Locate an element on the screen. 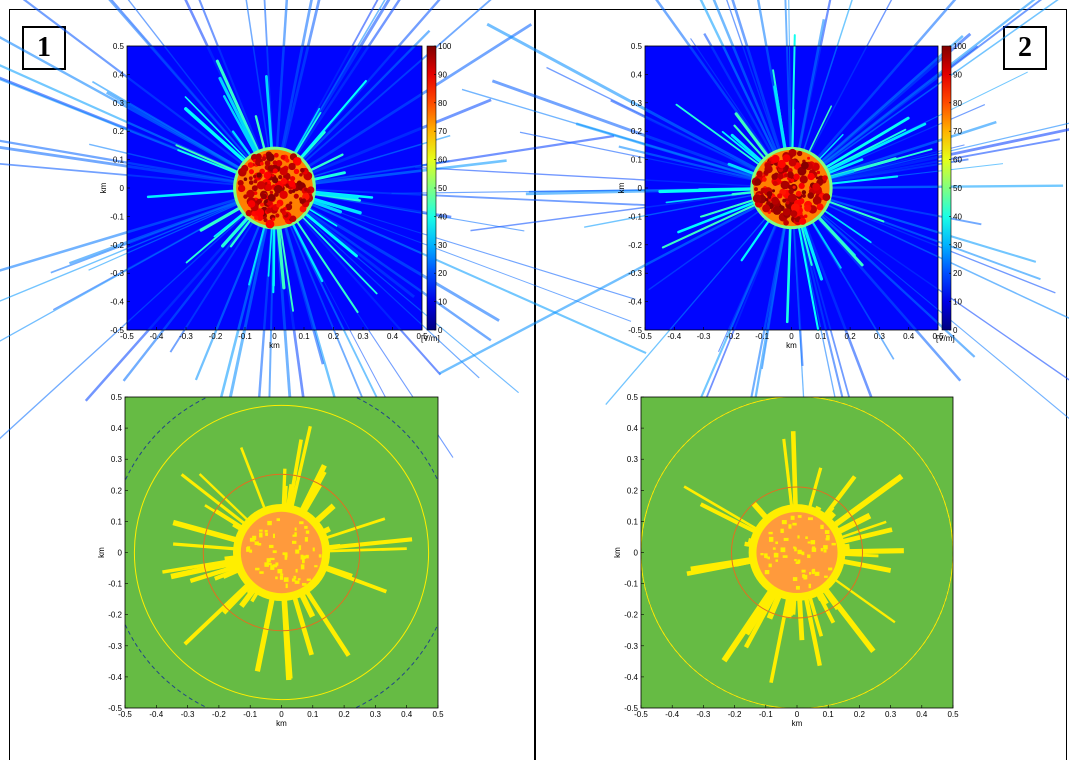 This screenshot has height=760, width=1069. panel1-top-spike is located at coordinates (323, 261).